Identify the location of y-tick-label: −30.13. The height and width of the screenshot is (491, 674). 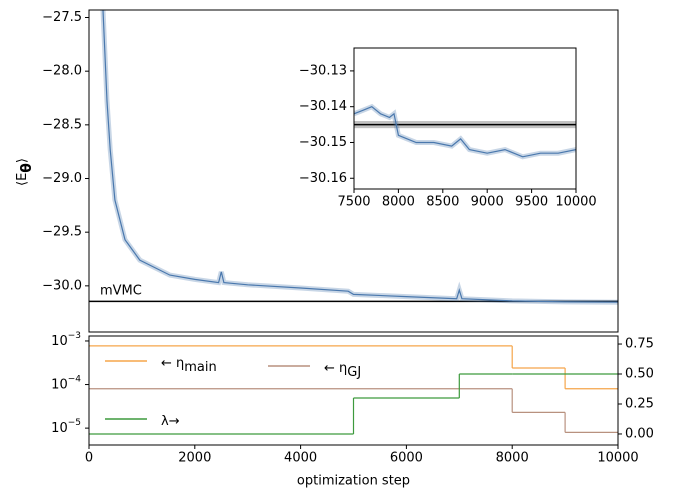
(323, 70).